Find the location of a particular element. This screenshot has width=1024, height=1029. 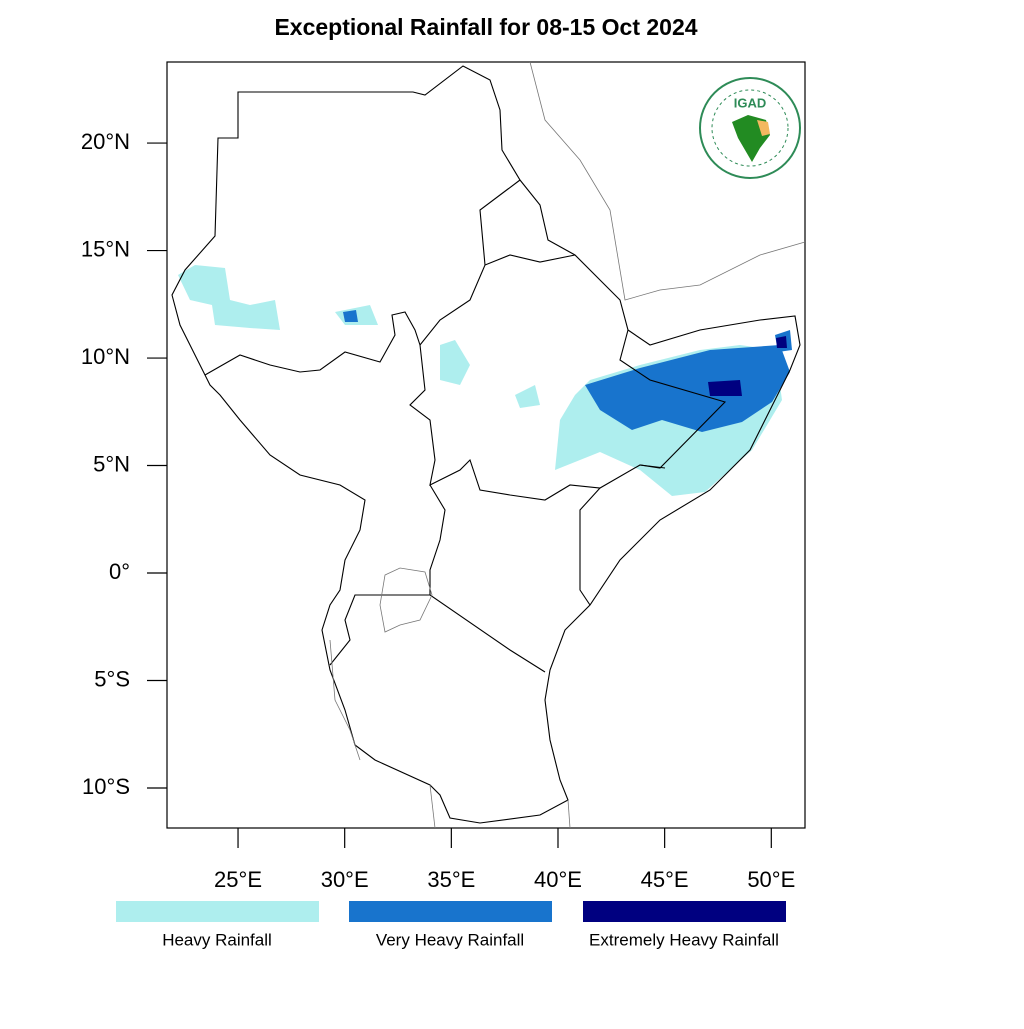

x-tick-label: 35°E is located at coordinates (451, 879).